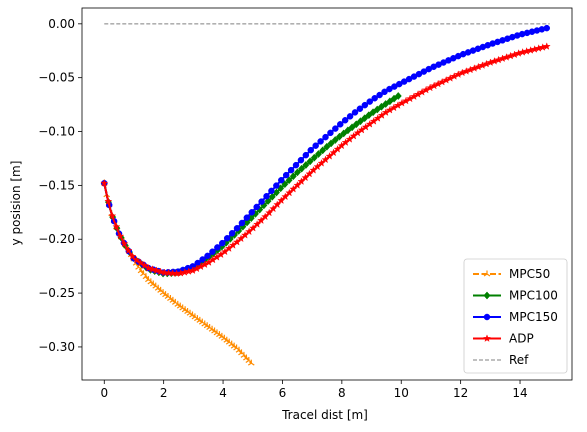 This screenshot has height=432, width=587. What do you see at coordinates (487, 295) in the screenshot?
I see `legend-marker-mpc100` at bounding box center [487, 295].